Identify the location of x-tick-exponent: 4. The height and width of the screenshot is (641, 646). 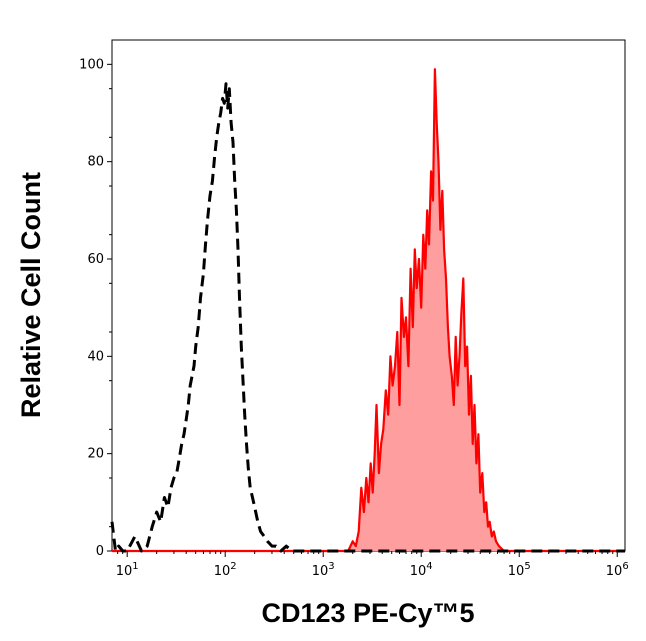
(429, 566).